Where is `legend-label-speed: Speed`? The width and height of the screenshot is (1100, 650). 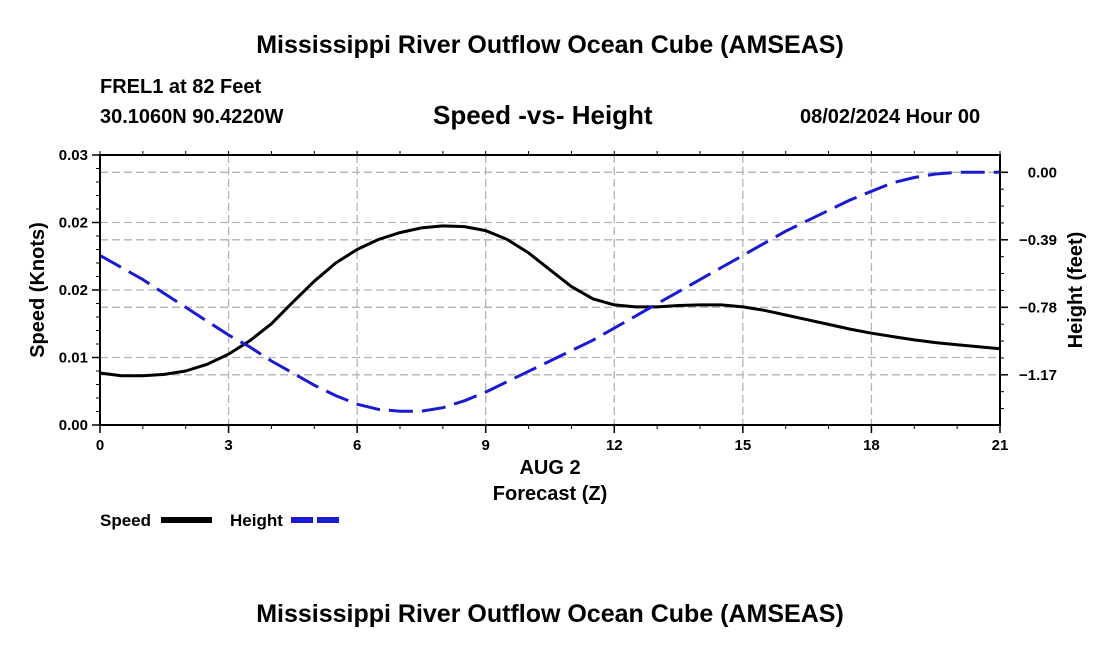 legend-label-speed: Speed is located at coordinates (125, 520).